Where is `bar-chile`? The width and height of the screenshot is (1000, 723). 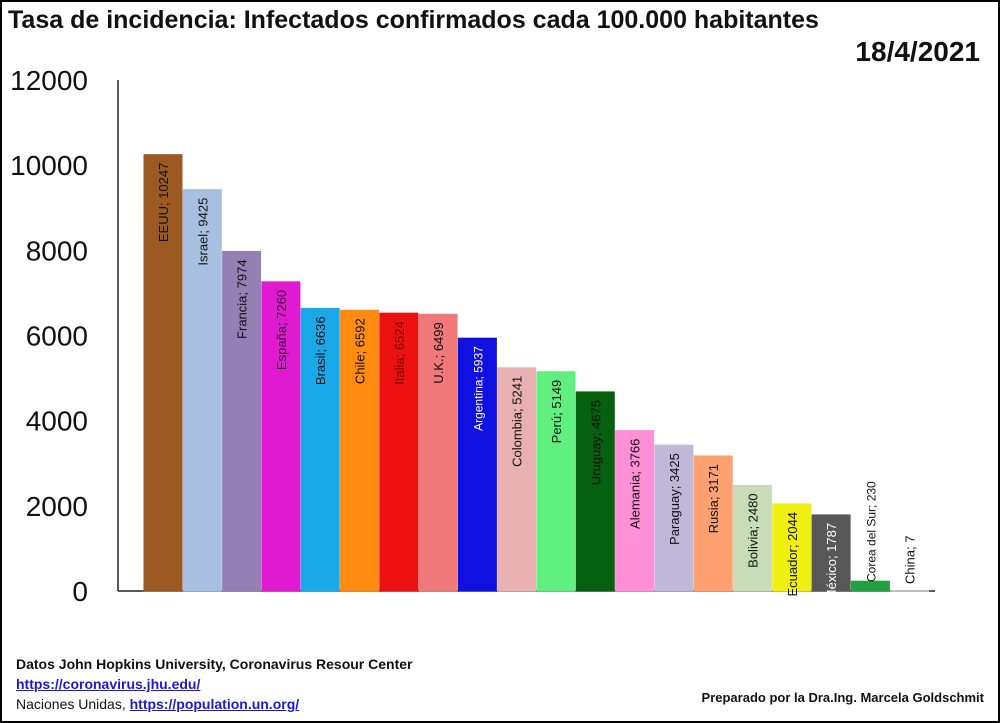
bar-chile is located at coordinates (359, 450).